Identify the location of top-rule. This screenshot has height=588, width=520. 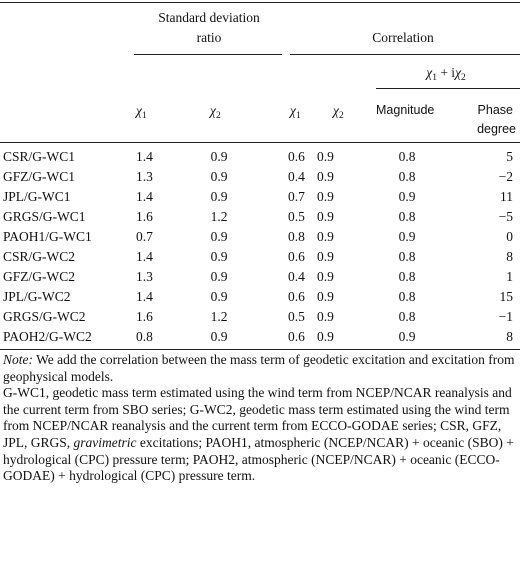
(260, 2).